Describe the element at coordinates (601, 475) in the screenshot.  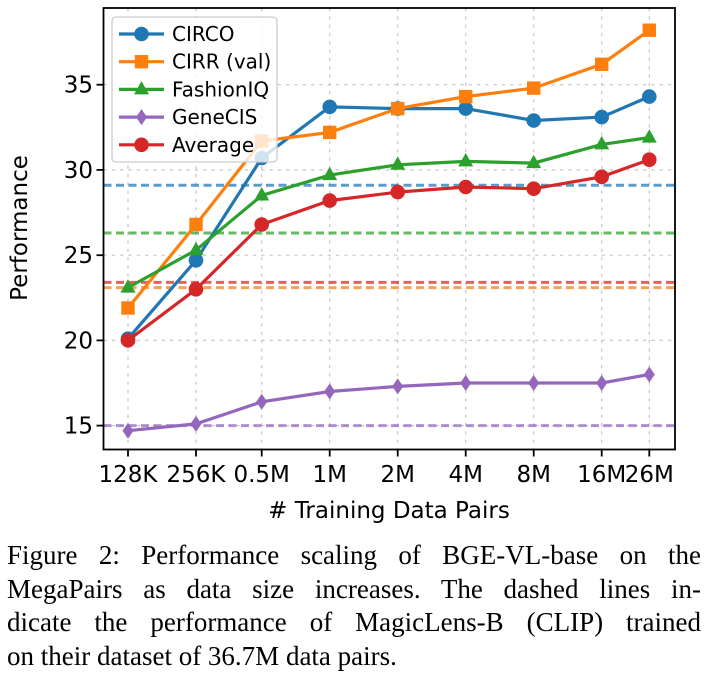
I see `x-tick-label: 16M` at that location.